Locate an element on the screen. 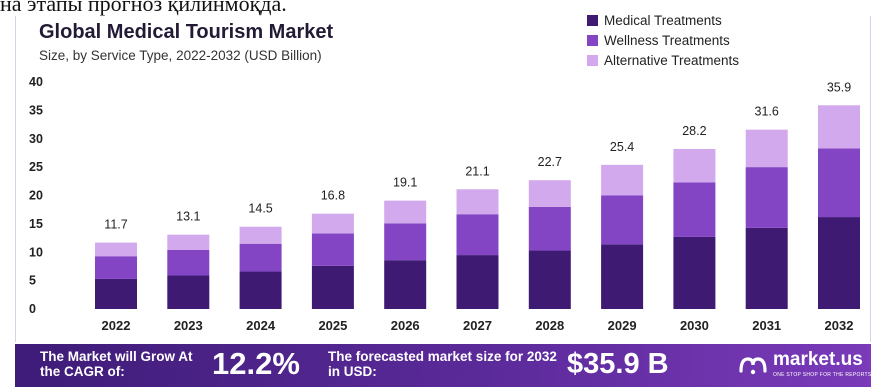 This screenshot has height=387, width=881. legend-swatch-medical-treatments is located at coordinates (592, 20).